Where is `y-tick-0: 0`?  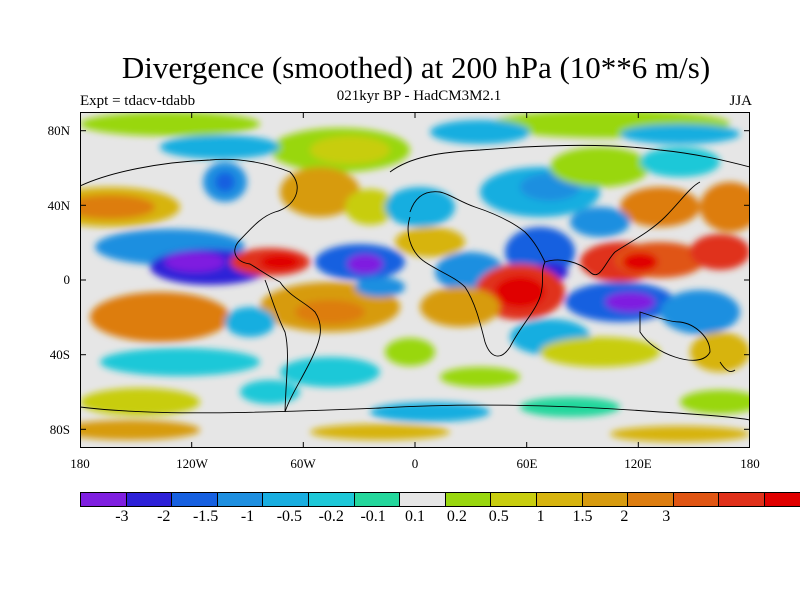 y-tick-0: 0 is located at coordinates (67, 279).